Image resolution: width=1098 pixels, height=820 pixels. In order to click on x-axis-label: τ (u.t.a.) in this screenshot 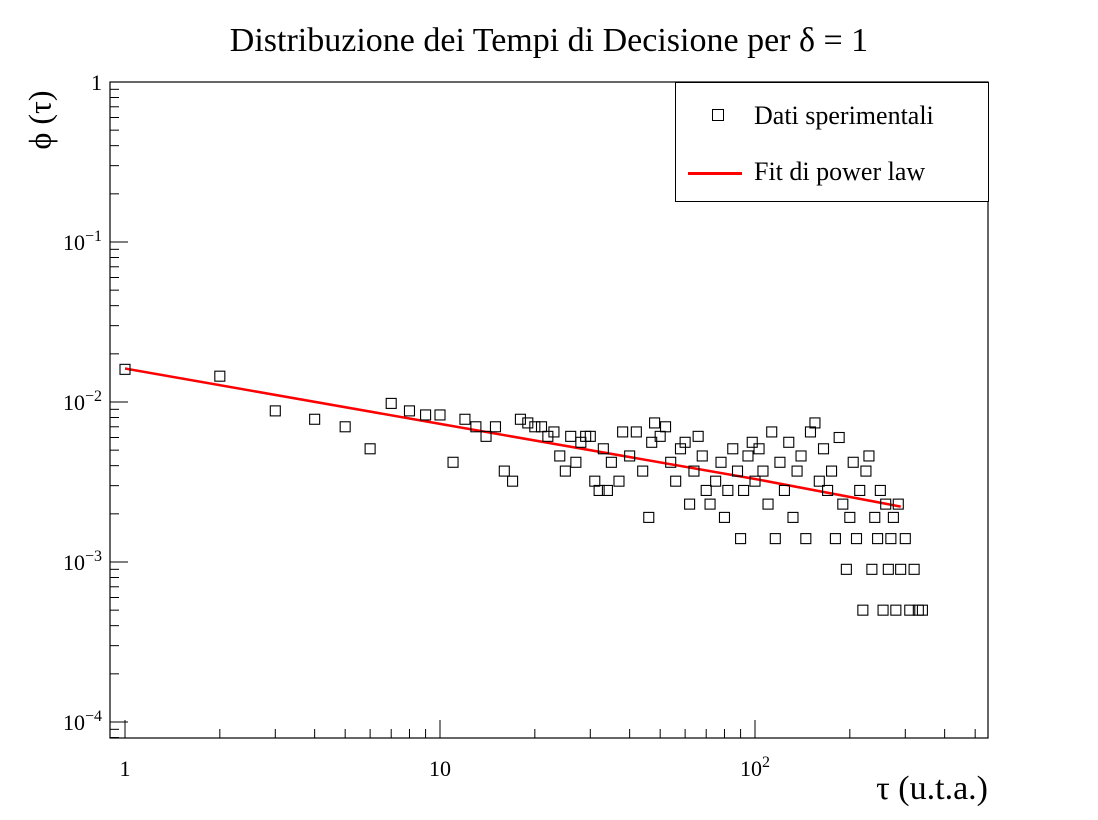, I will do `click(932, 788)`.